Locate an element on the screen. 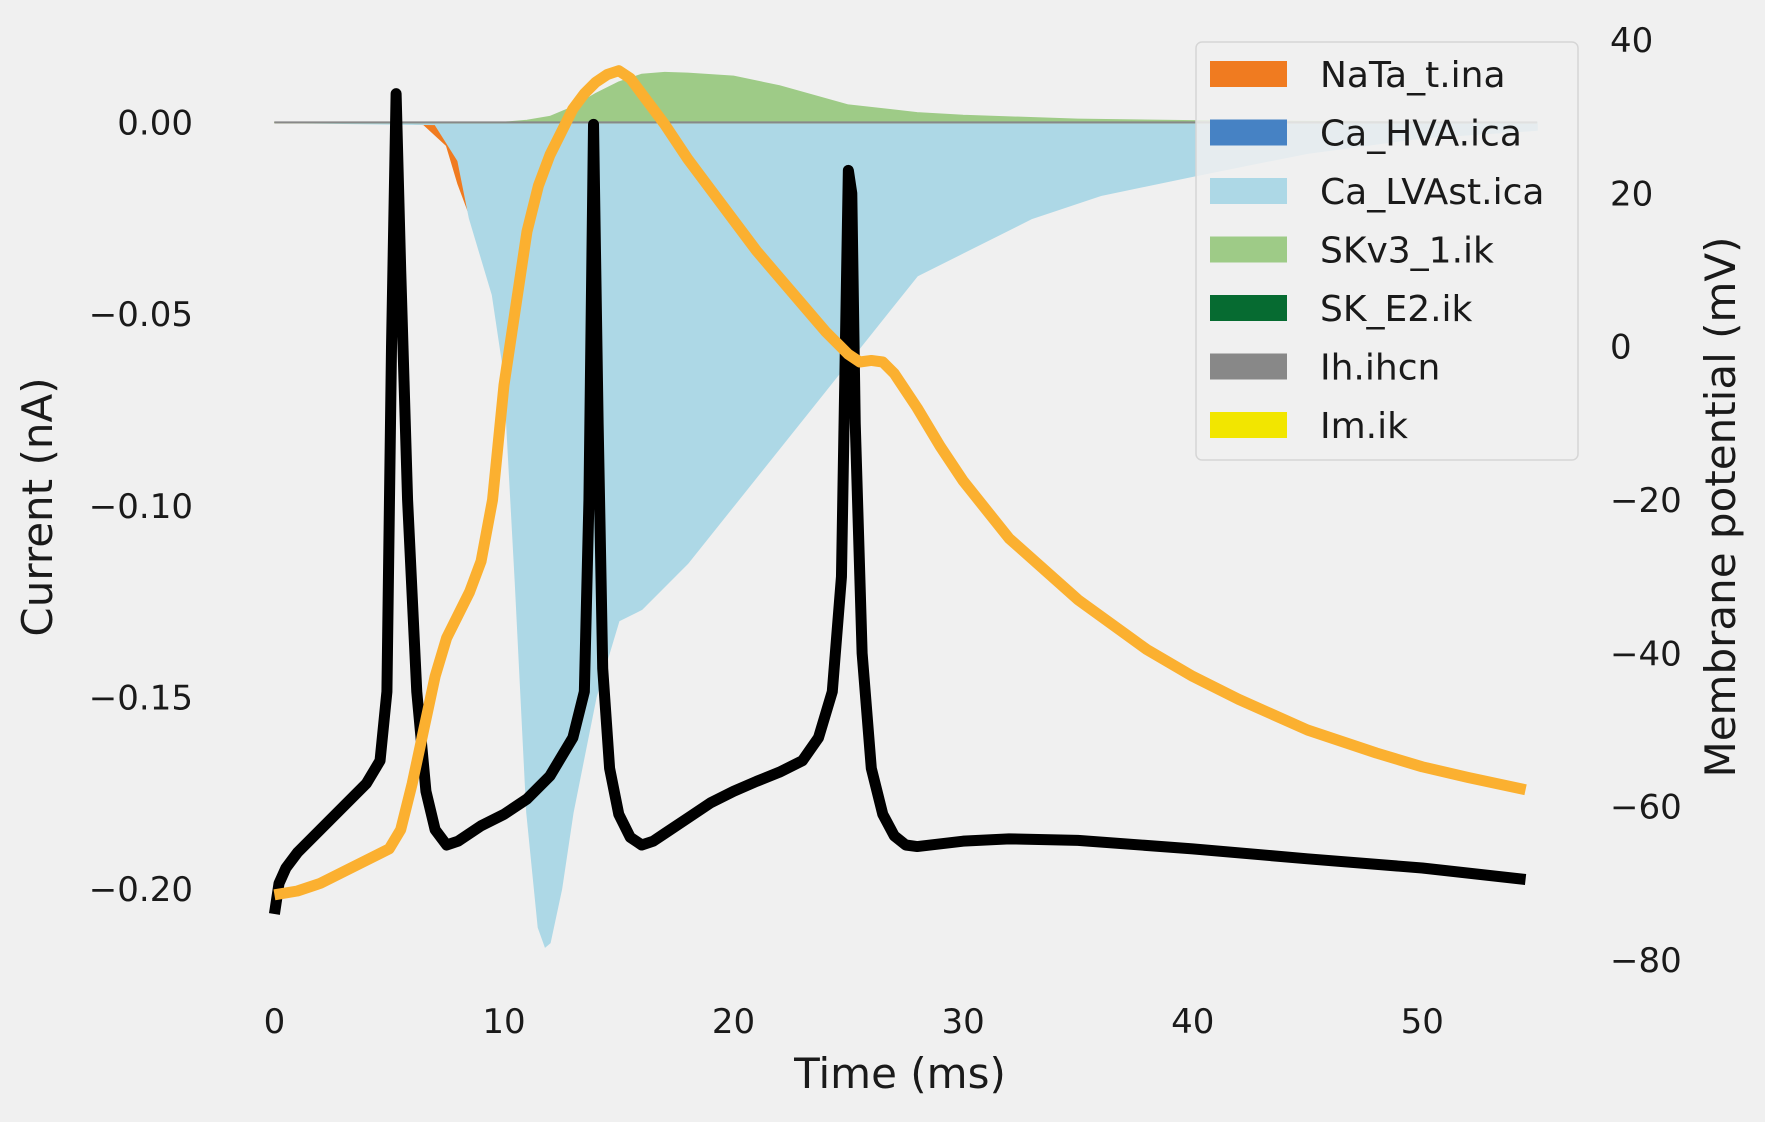  legend-swatch-ca-lvast-ica is located at coordinates (1248, 191).